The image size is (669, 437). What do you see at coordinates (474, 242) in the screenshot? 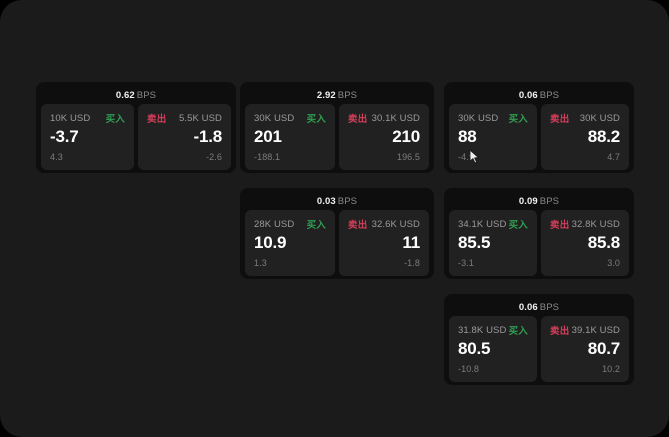
I see `buy-price: 85.5` at bounding box center [474, 242].